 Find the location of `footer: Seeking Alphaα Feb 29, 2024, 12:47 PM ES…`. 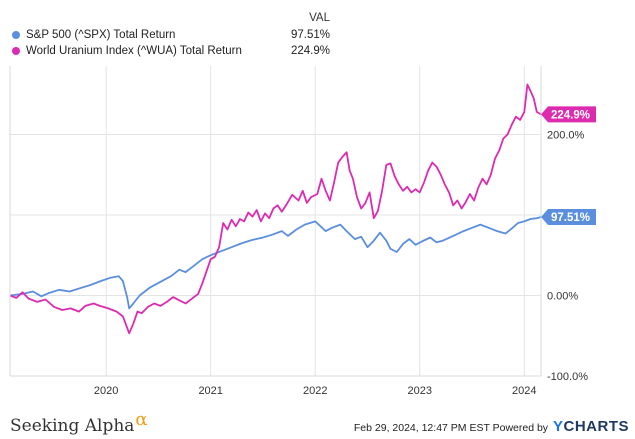

footer: Seeking Alphaα Feb 29, 2024, 12:47 PM ES… is located at coordinates (317, 419).